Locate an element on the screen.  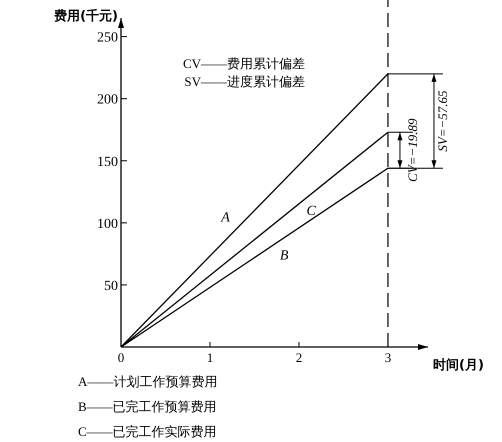
x-tick-label: 1 is located at coordinates (210, 357).